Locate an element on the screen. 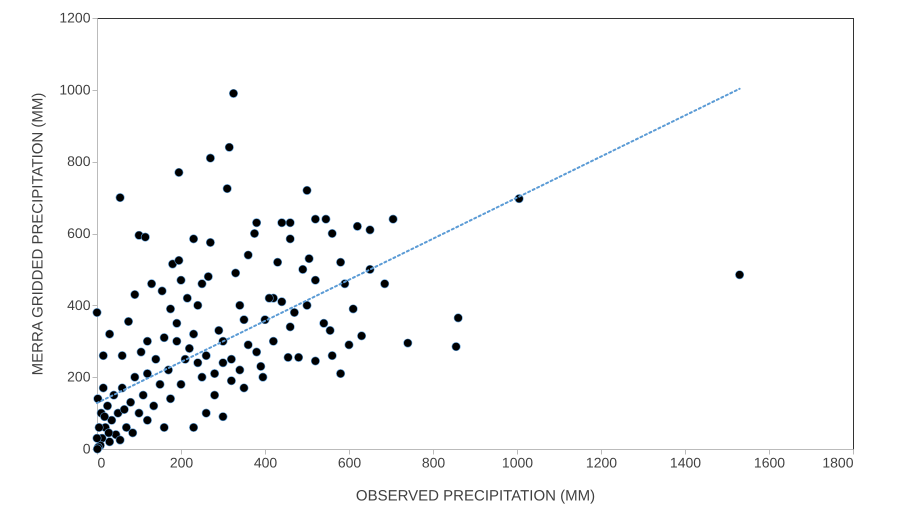 The height and width of the screenshot is (525, 903). y-tick-label: 1000 is located at coordinates (75, 89).